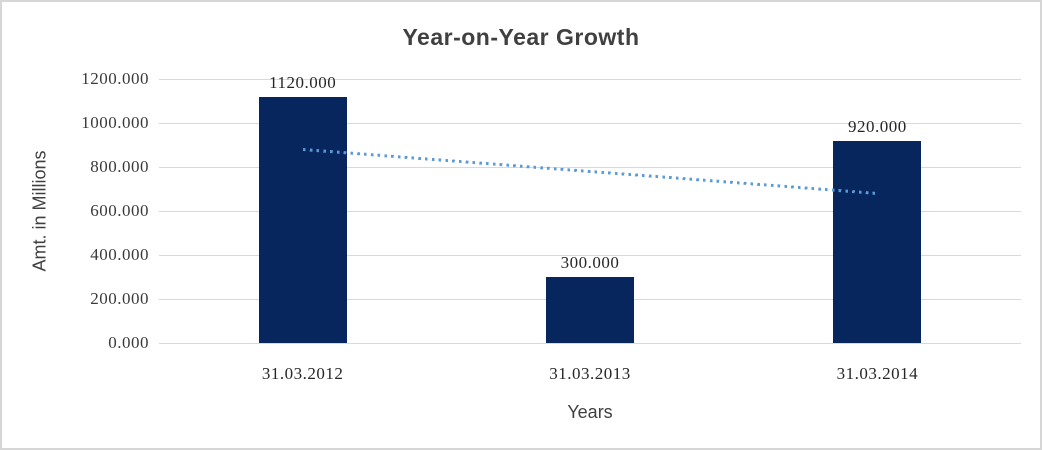 This screenshot has width=1042, height=450. What do you see at coordinates (119, 254) in the screenshot?
I see `y-tick-label: 400.000` at bounding box center [119, 254].